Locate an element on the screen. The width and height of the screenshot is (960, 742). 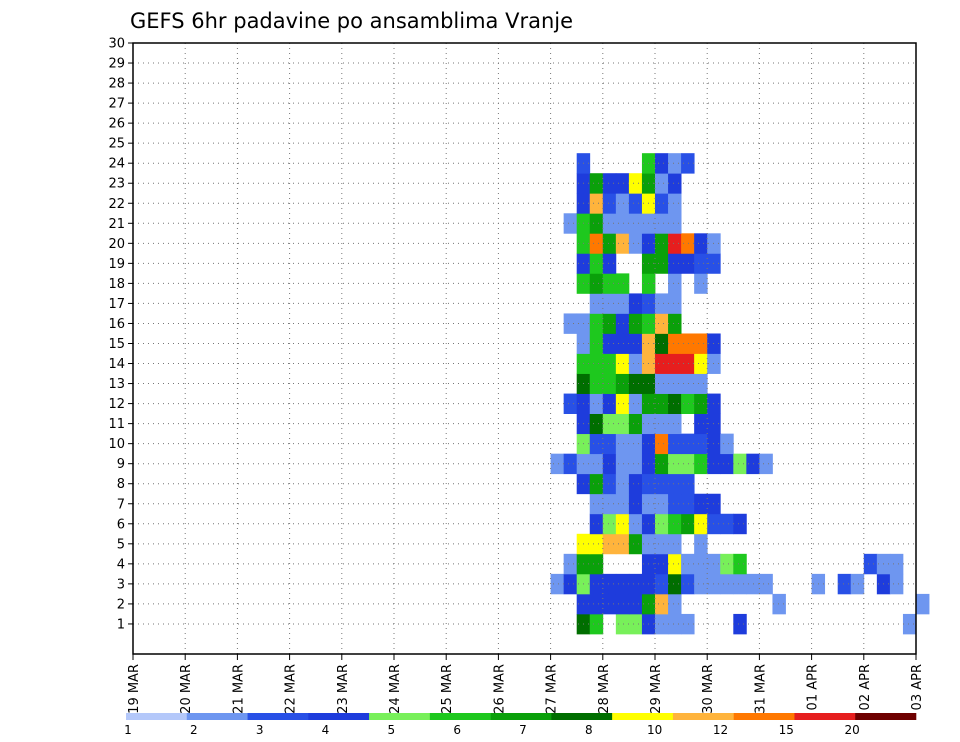
y-tick-label: 22 is located at coordinates (116, 204).